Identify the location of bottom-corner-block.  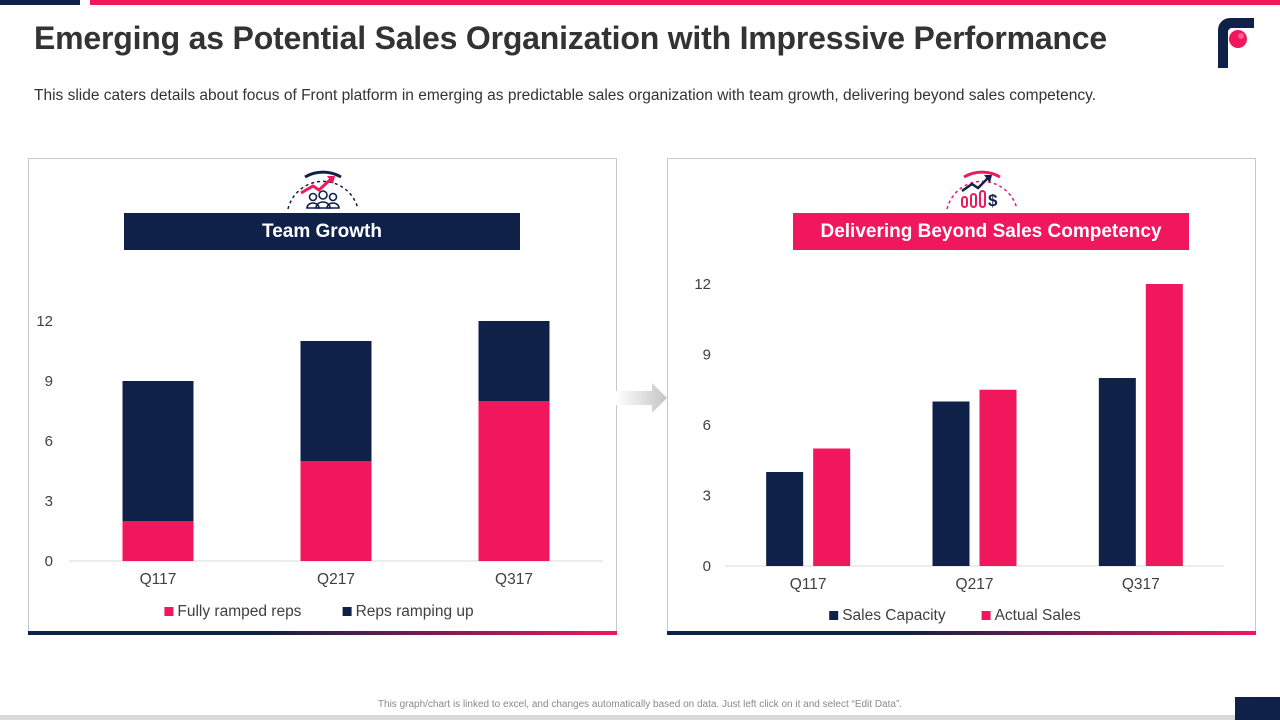
(1257, 708).